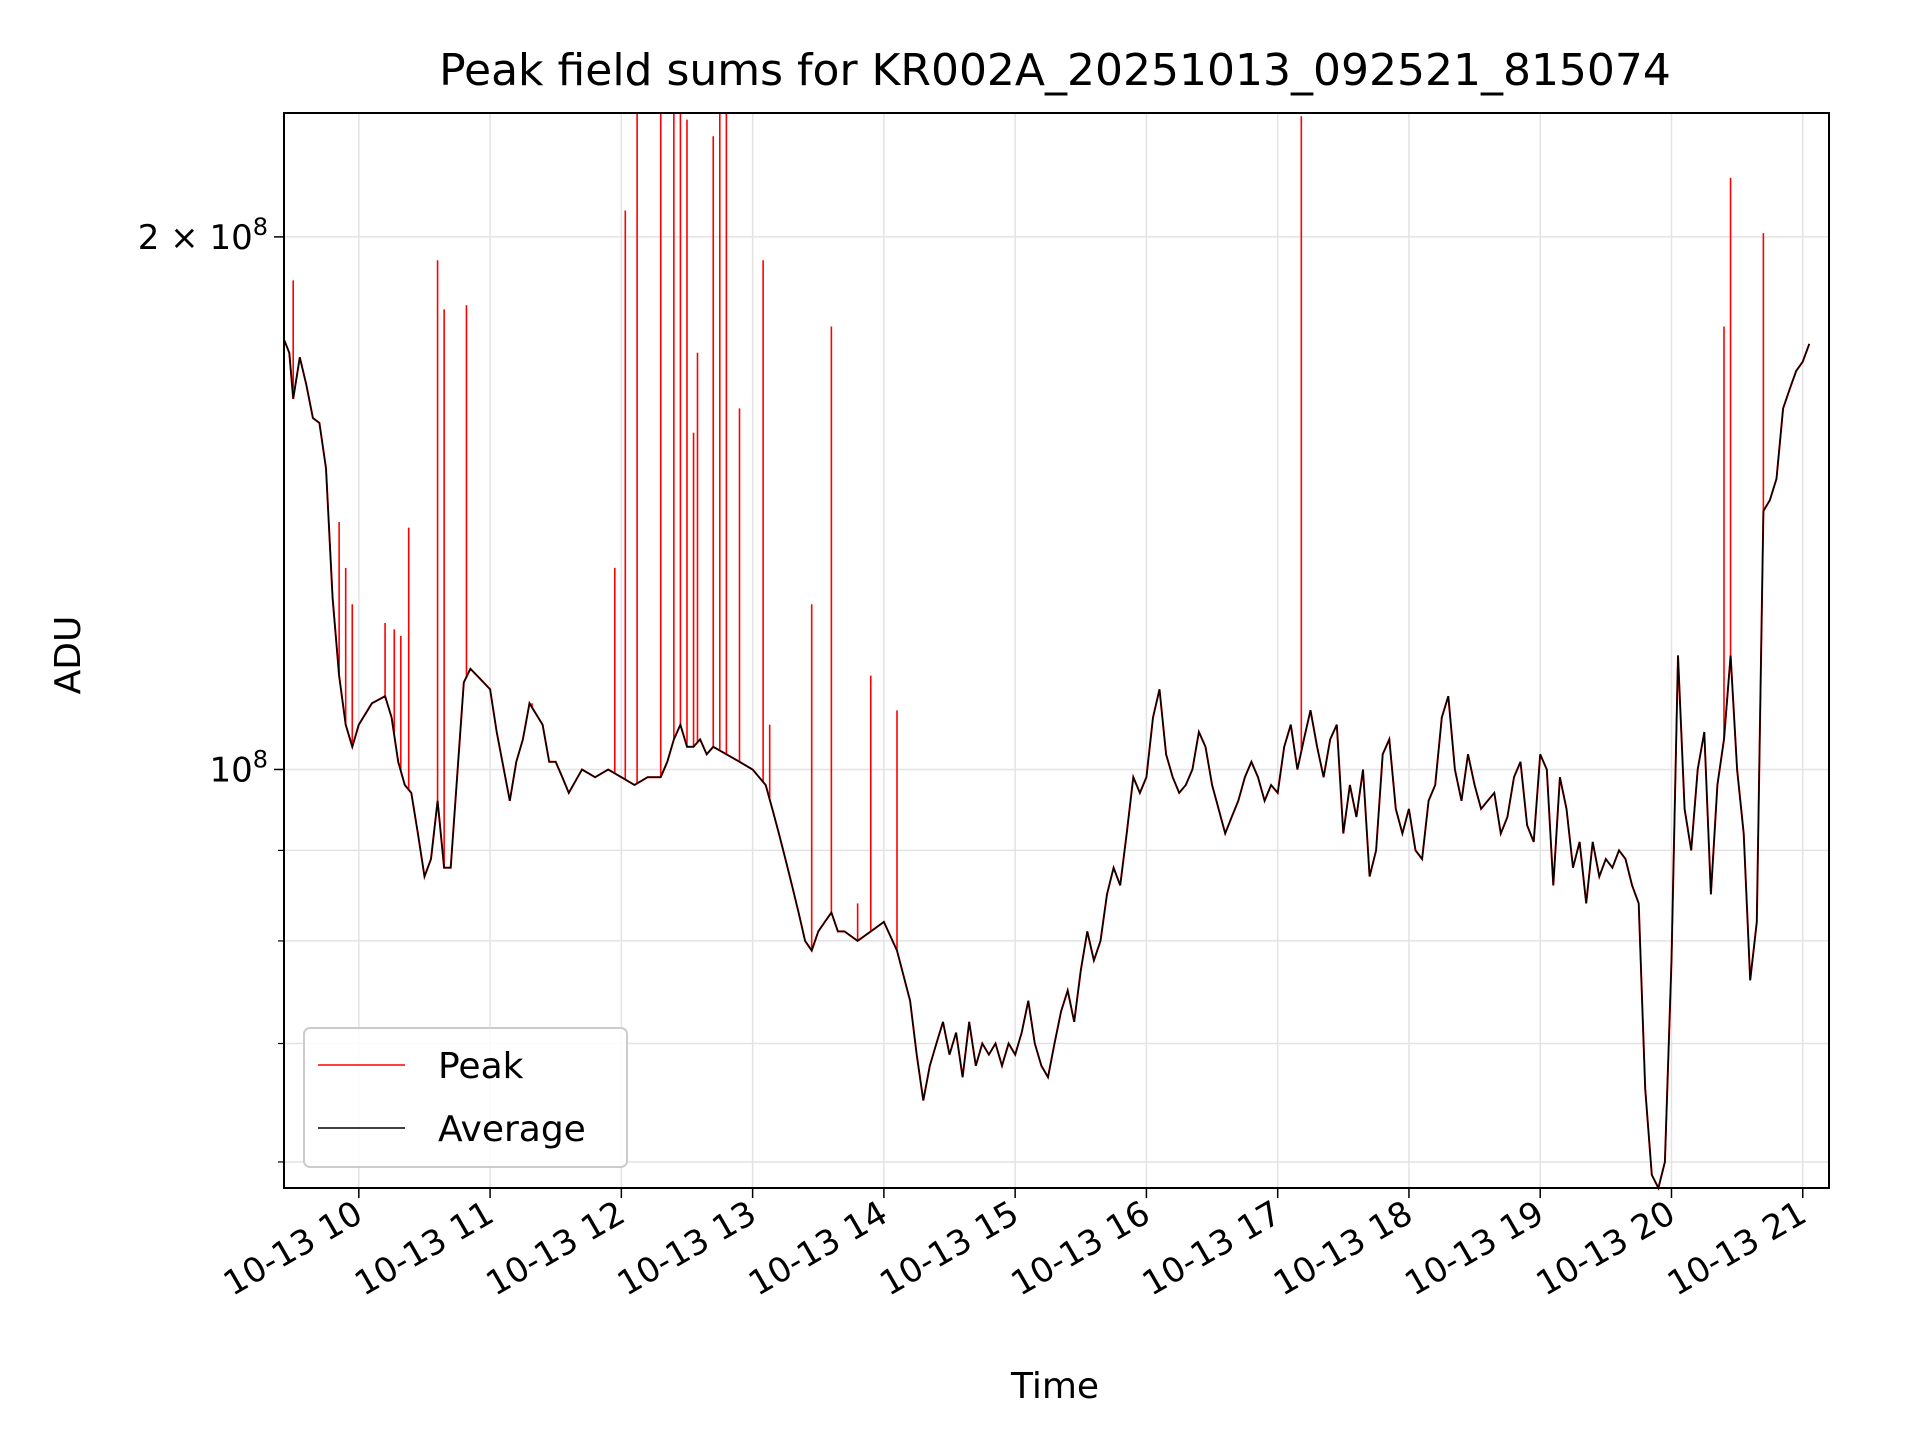 The width and height of the screenshot is (1920, 1444). I want to click on legend-box, so click(465, 1097).